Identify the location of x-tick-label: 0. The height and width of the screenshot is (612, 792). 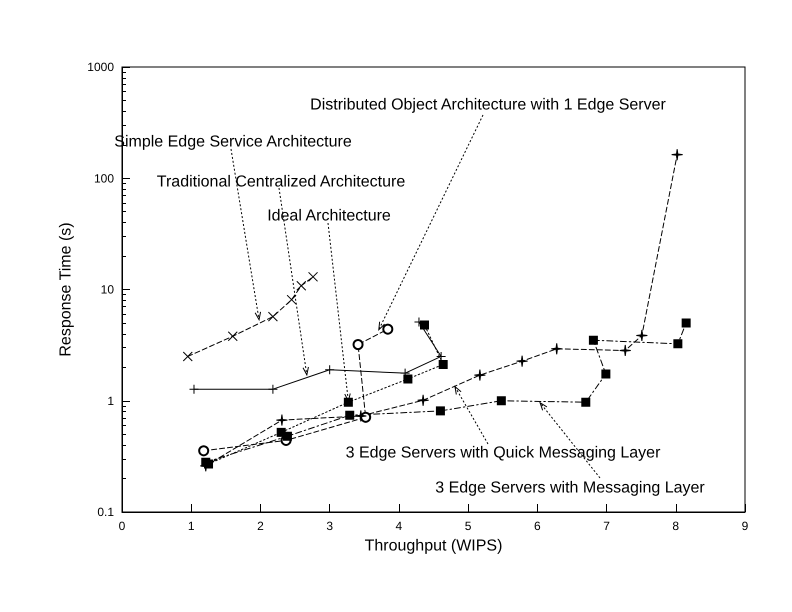
(122, 526).